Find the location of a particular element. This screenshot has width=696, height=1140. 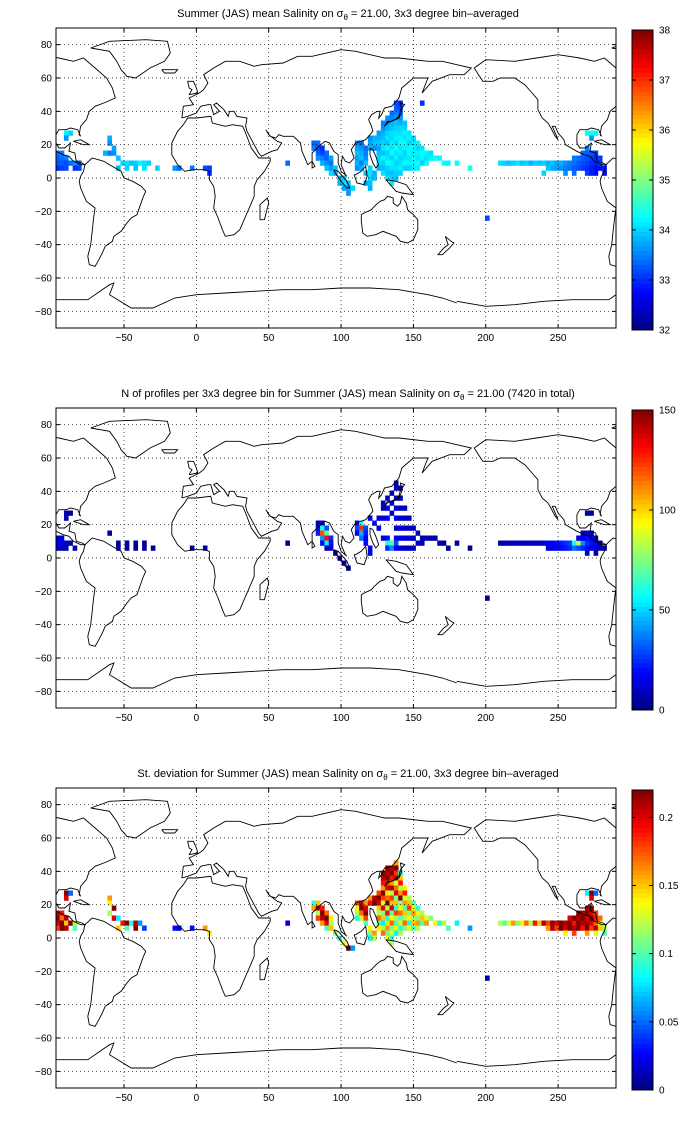

y-tick-label: 80 is located at coordinates (47, 425).